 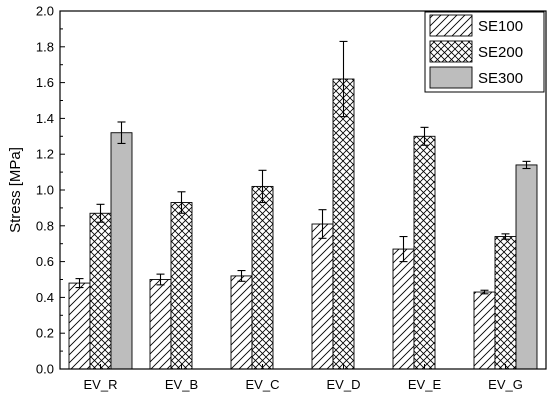 What do you see at coordinates (121, 251) in the screenshot?
I see `bar-SE300-EV_R` at bounding box center [121, 251].